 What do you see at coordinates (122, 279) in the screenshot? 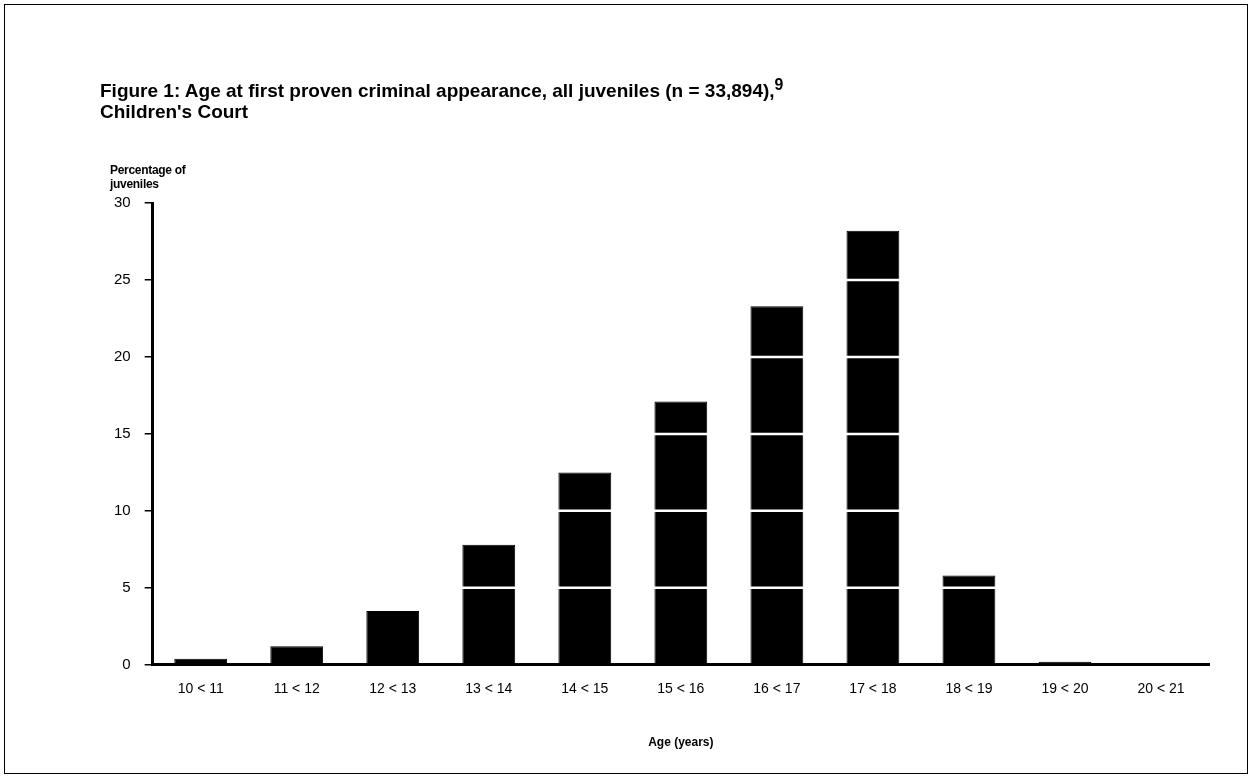
I see `y-tick-label: 25` at bounding box center [122, 279].